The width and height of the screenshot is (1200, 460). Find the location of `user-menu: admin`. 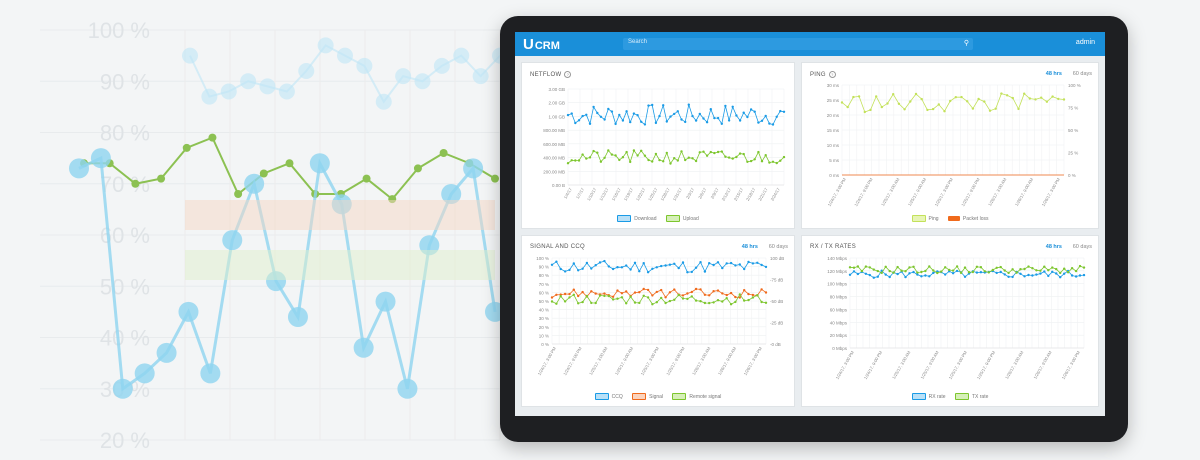

user-menu: admin is located at coordinates (1085, 42).